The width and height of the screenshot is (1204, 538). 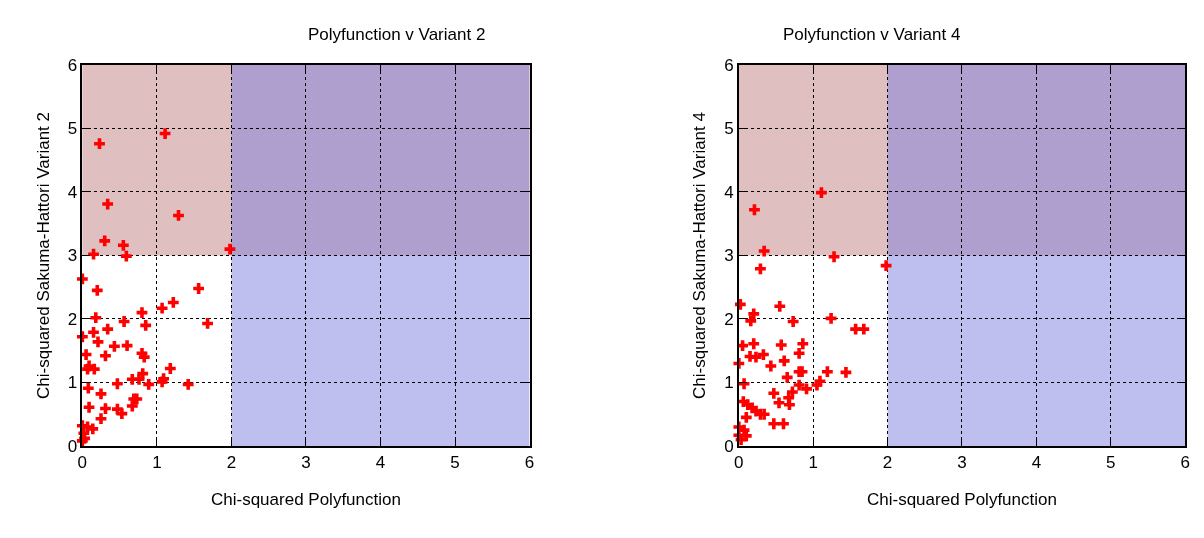 I want to click on y-axis-title: Chi-squared Sakuma-Hattori Variant 4, so click(x=700, y=255).